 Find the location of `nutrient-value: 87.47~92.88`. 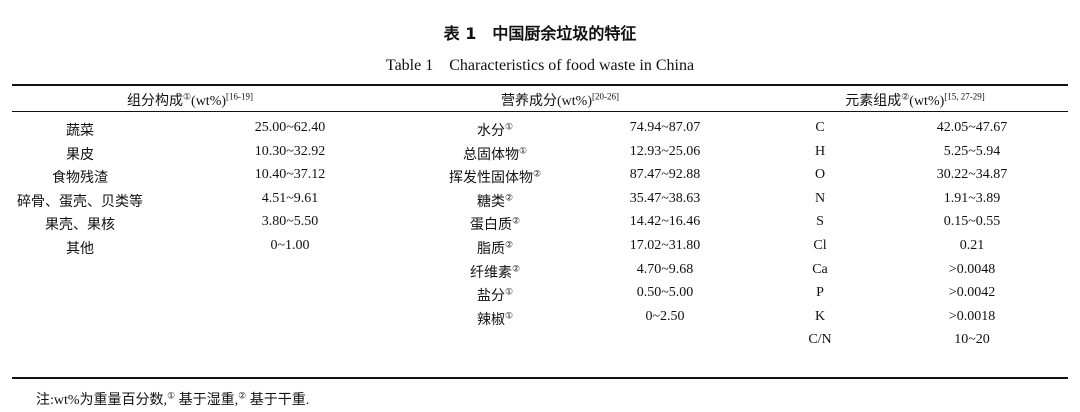

nutrient-value: 87.47~92.88 is located at coordinates (665, 175).